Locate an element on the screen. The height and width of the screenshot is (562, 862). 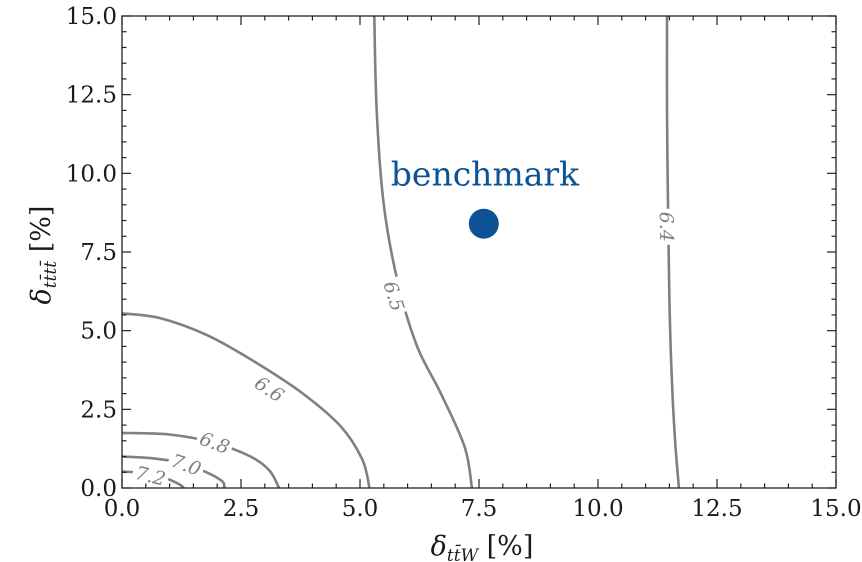
contour-label-group-7.2: 7.2 is located at coordinates (150, 475).